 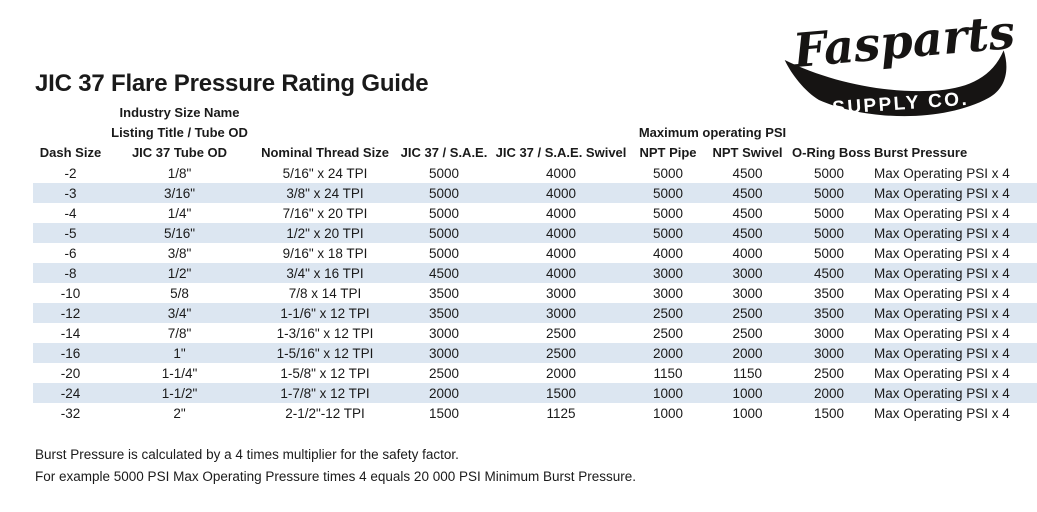 I want to click on industry-size-name-label: Industry Size Name, so click(x=179, y=112).